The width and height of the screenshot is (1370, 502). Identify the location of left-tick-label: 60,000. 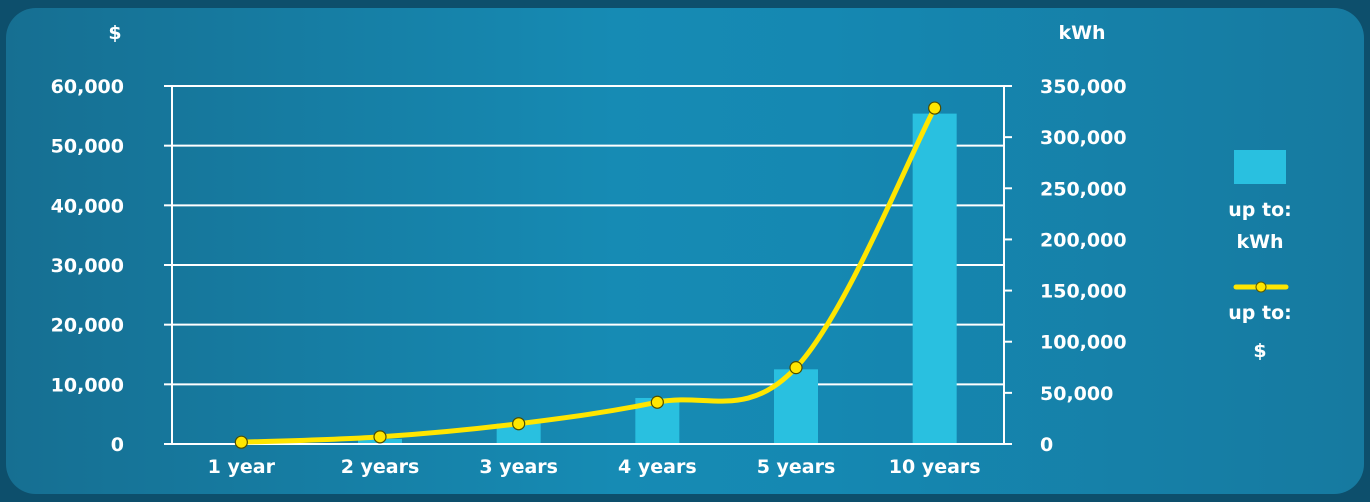
(87, 87).